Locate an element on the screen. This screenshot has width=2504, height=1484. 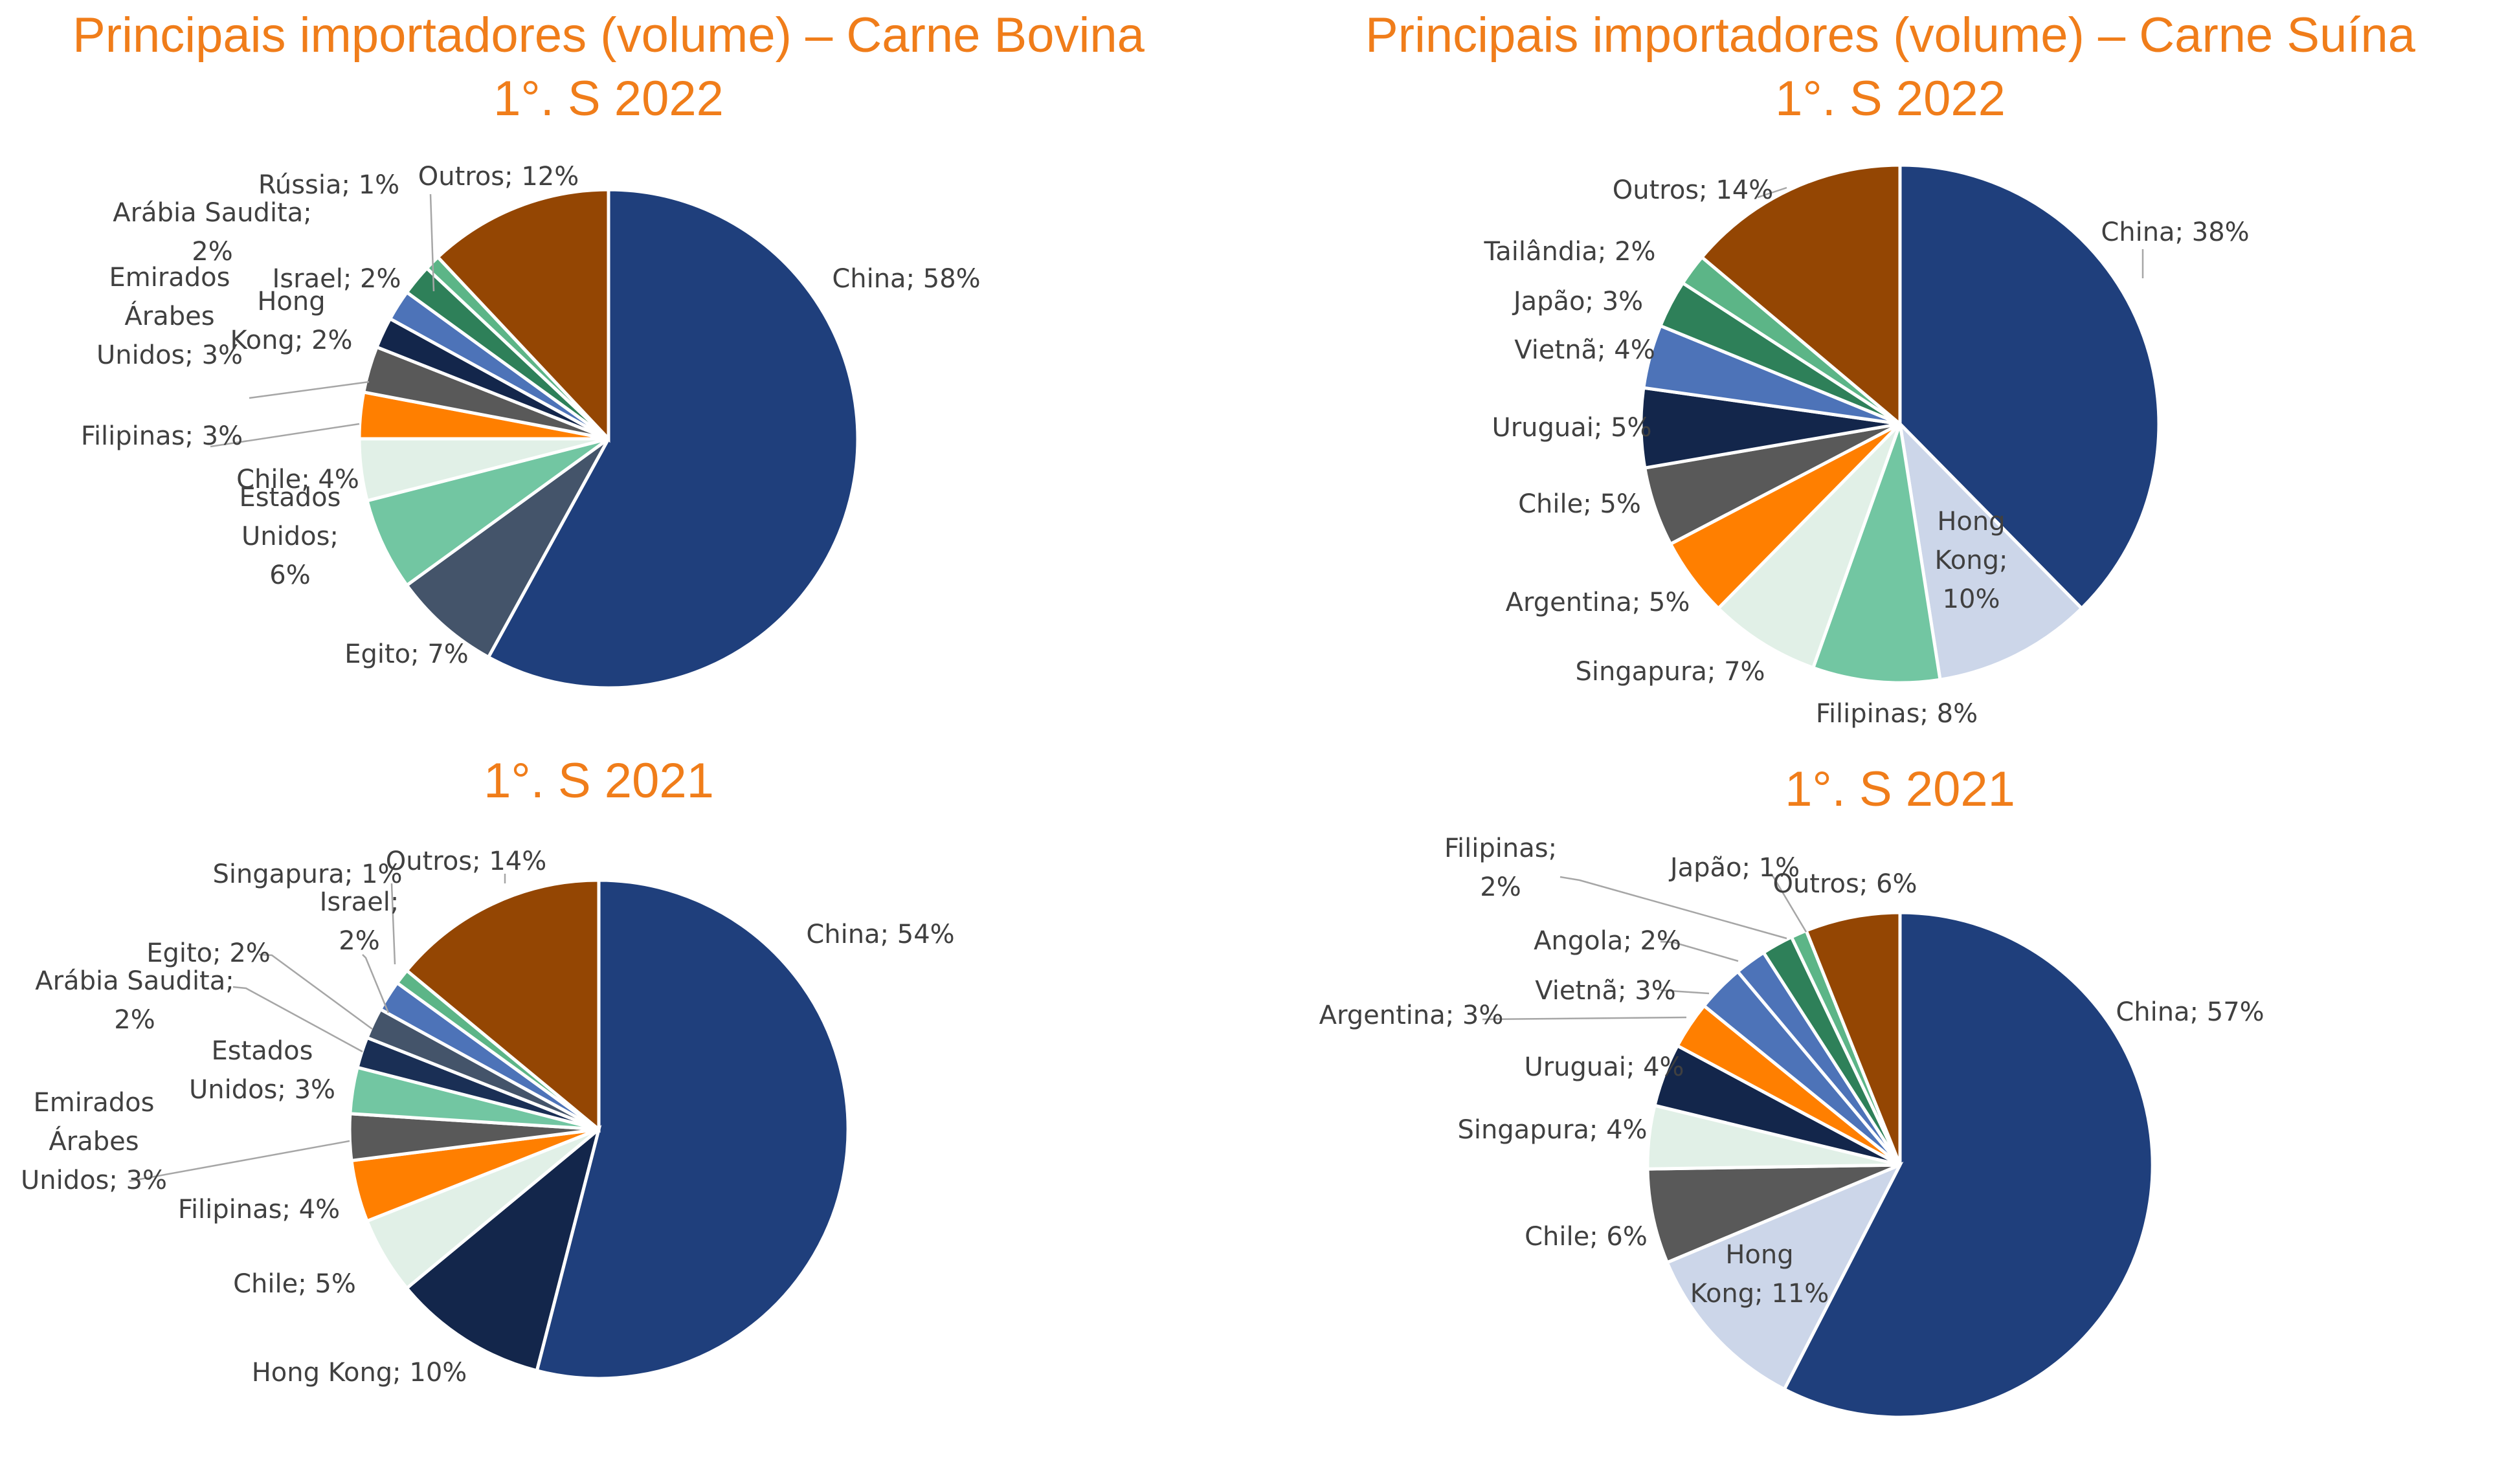
data-label-chile-6: Chile; 6% is located at coordinates (1586, 1237).